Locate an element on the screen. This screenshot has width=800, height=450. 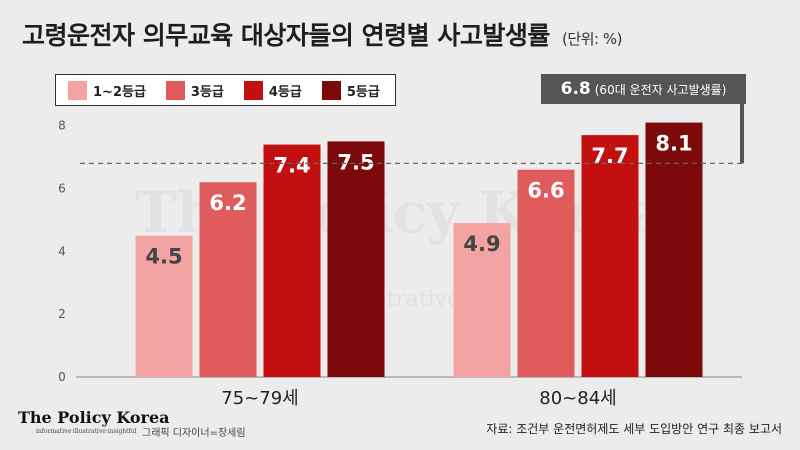
y-tick-label: 2 is located at coordinates (62, 314).